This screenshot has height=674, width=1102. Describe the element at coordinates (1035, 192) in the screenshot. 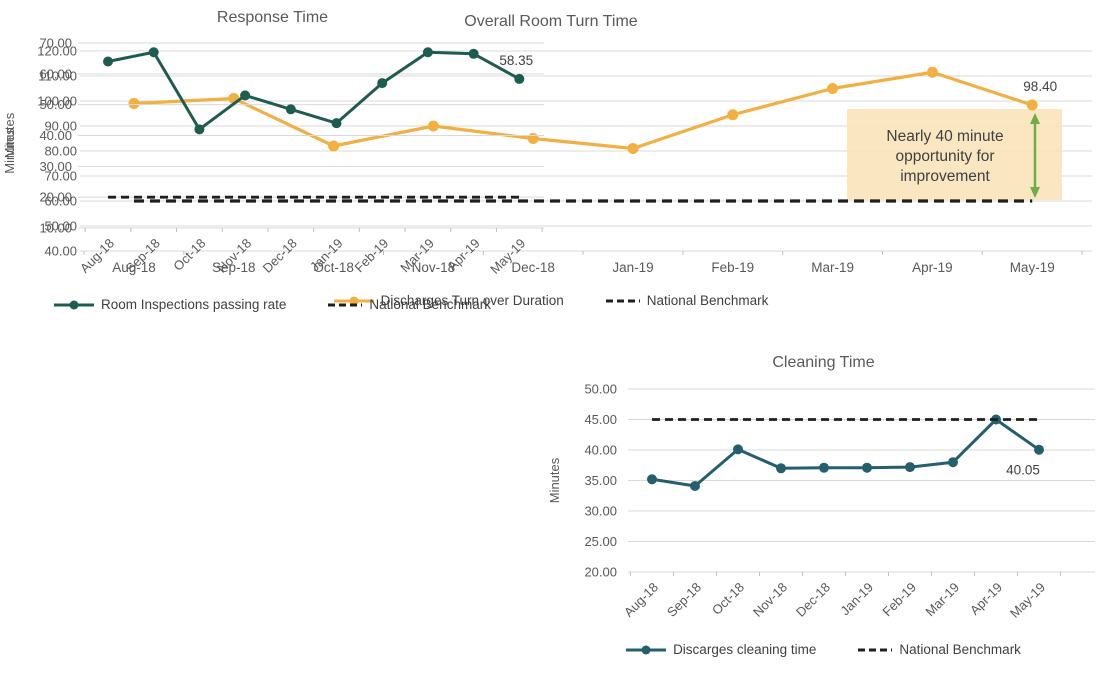

I see `annotation-arrow-head-down` at that location.